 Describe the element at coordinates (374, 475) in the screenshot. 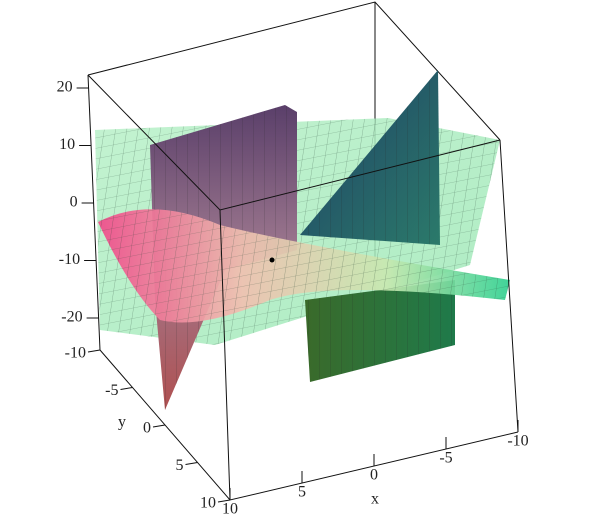

I see `x-tick-label: 0` at that location.